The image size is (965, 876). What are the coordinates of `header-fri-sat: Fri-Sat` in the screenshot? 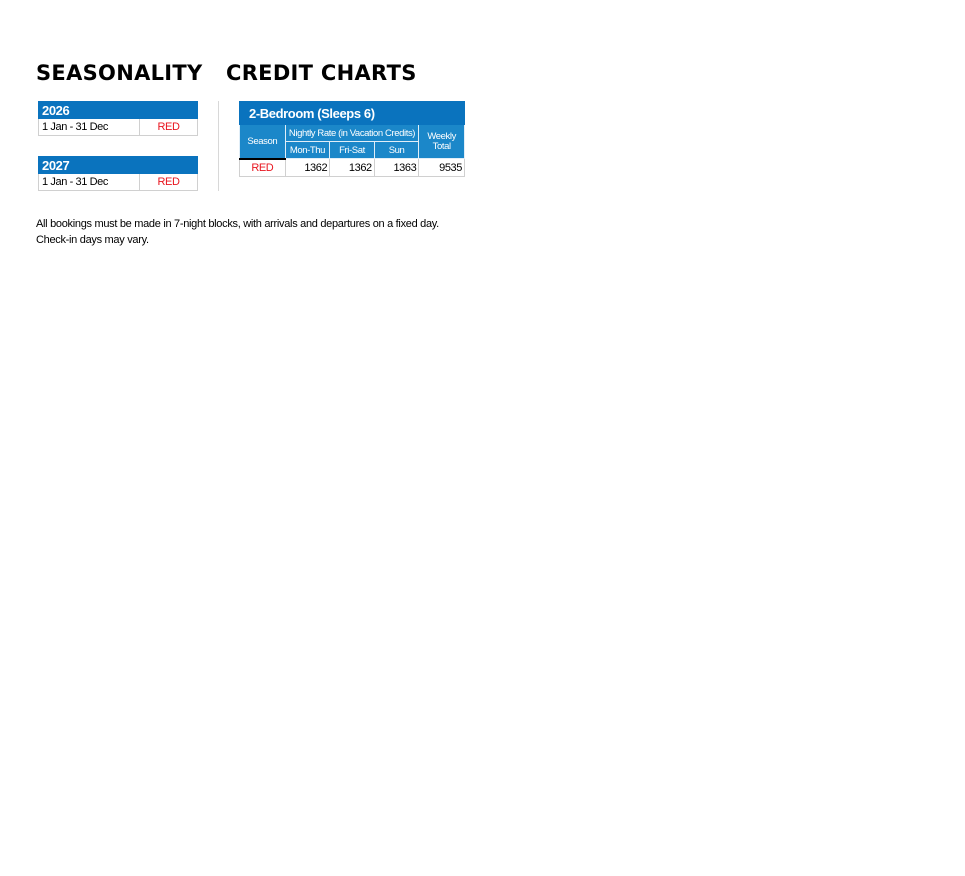 It's located at (352, 150).